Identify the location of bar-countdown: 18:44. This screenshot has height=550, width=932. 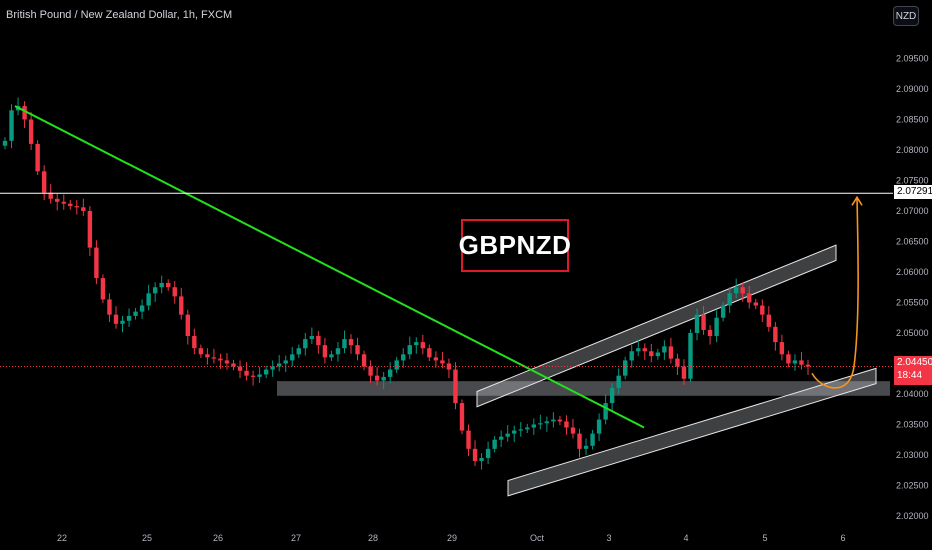
(910, 375).